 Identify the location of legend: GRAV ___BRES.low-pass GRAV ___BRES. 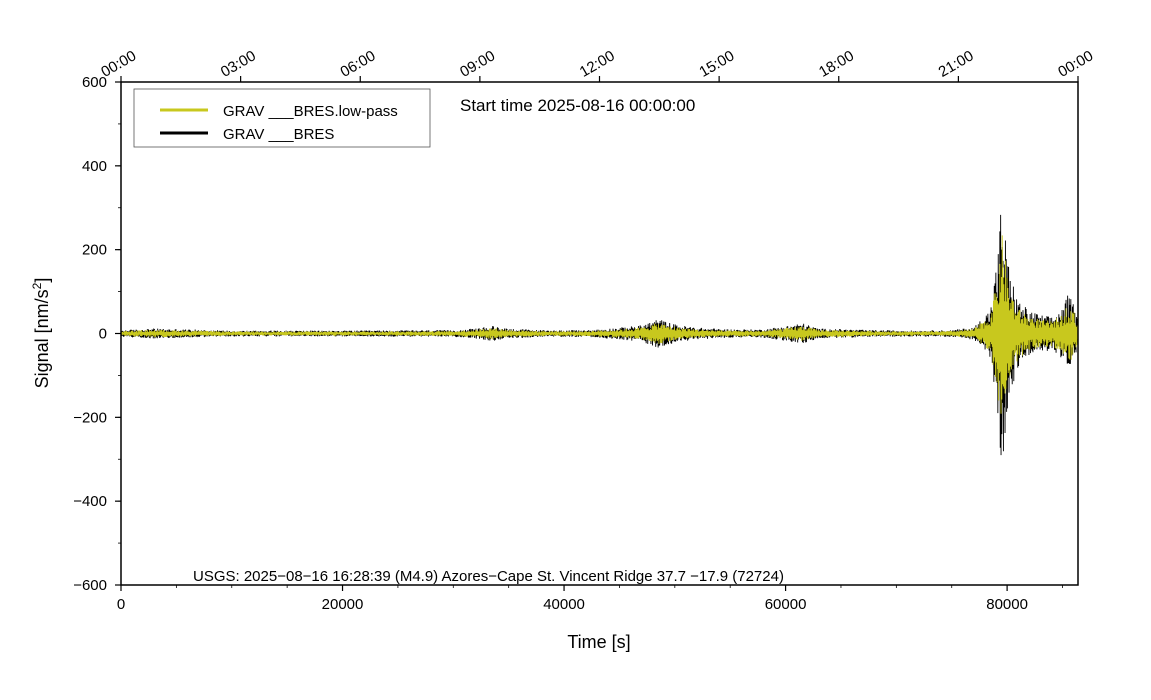
(282, 118).